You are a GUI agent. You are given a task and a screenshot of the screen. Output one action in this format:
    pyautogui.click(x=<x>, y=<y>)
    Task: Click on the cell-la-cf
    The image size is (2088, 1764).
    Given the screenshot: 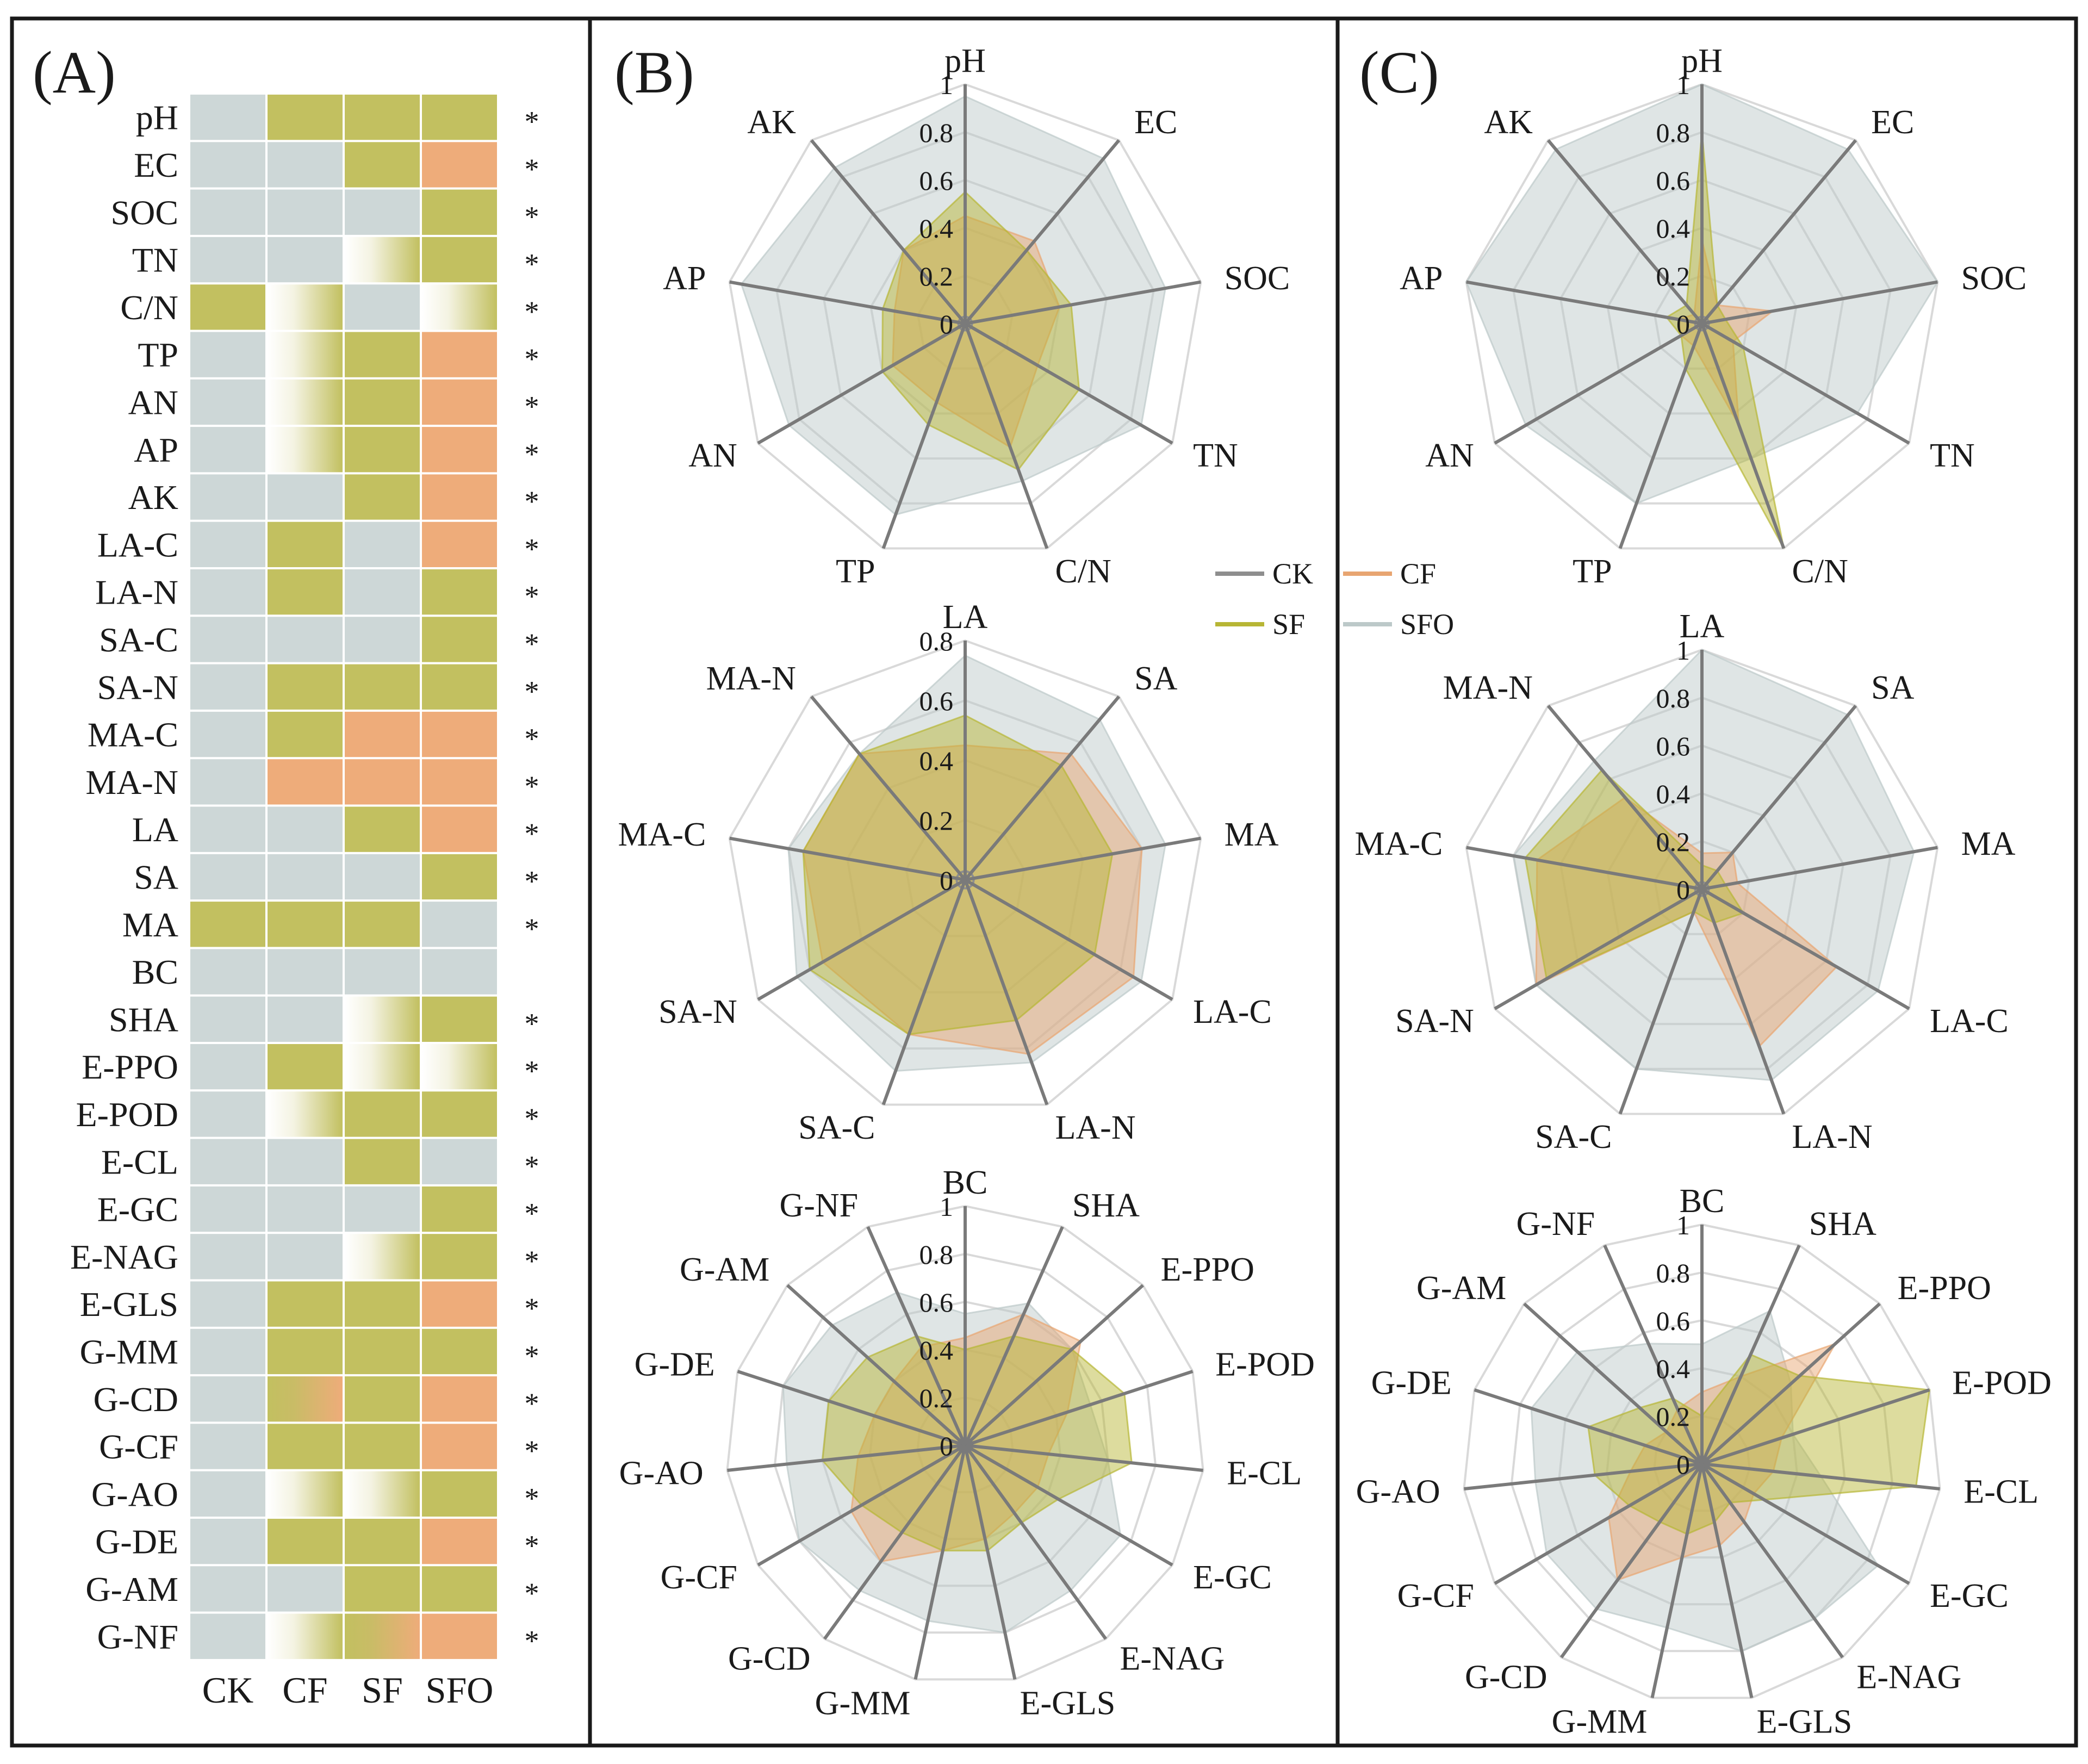 What is the action you would take?
    pyautogui.click(x=305, y=829)
    